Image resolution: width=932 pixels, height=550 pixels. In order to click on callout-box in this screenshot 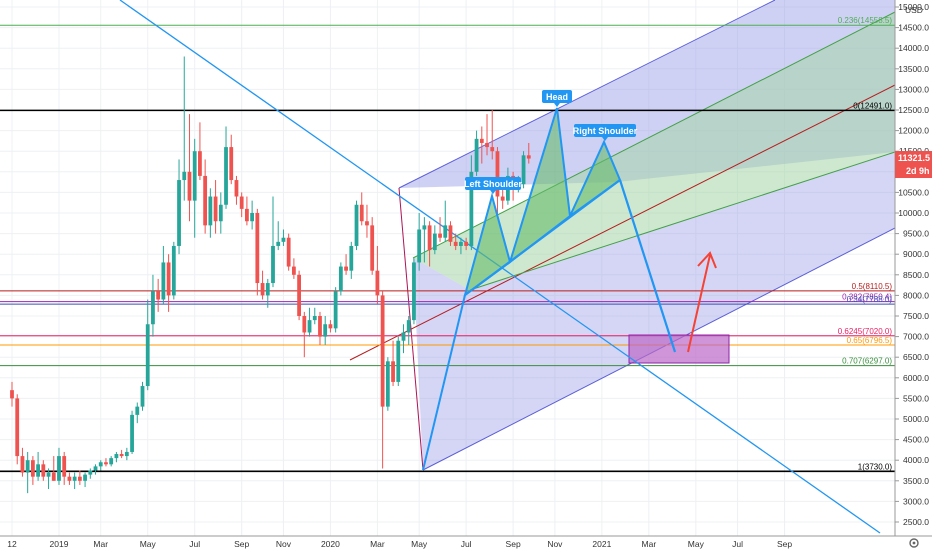, I will do `click(605, 130)`.